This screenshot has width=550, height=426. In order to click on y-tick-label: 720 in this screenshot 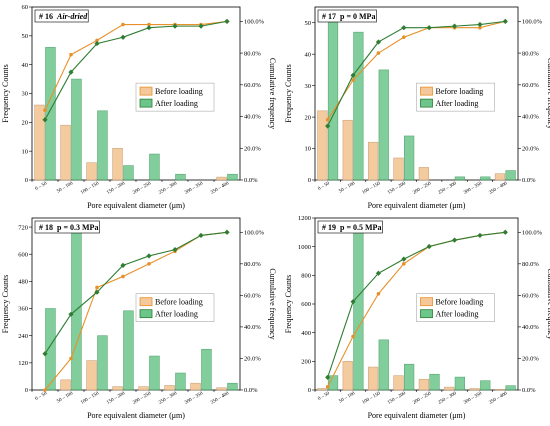, I will do `click(23, 227)`.